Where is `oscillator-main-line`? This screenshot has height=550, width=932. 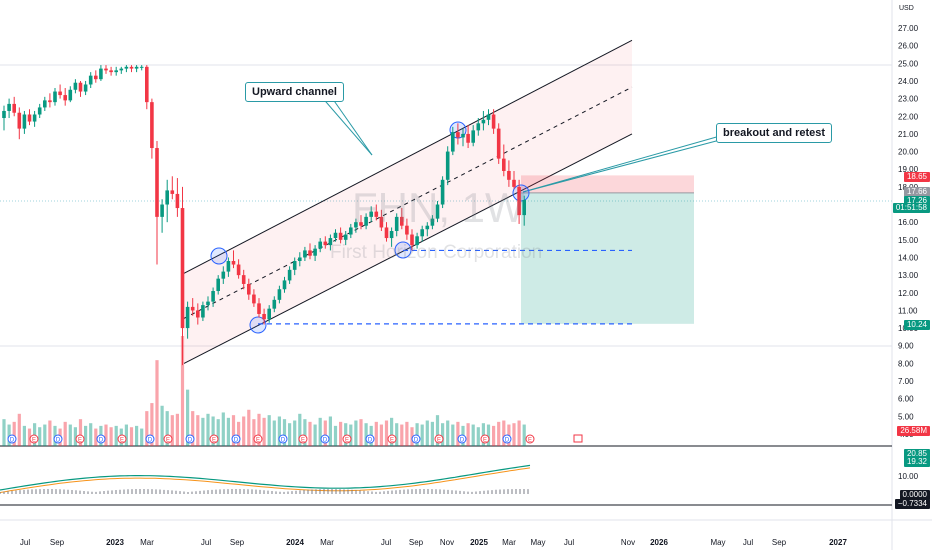 oscillator-main-line is located at coordinates (265, 477).